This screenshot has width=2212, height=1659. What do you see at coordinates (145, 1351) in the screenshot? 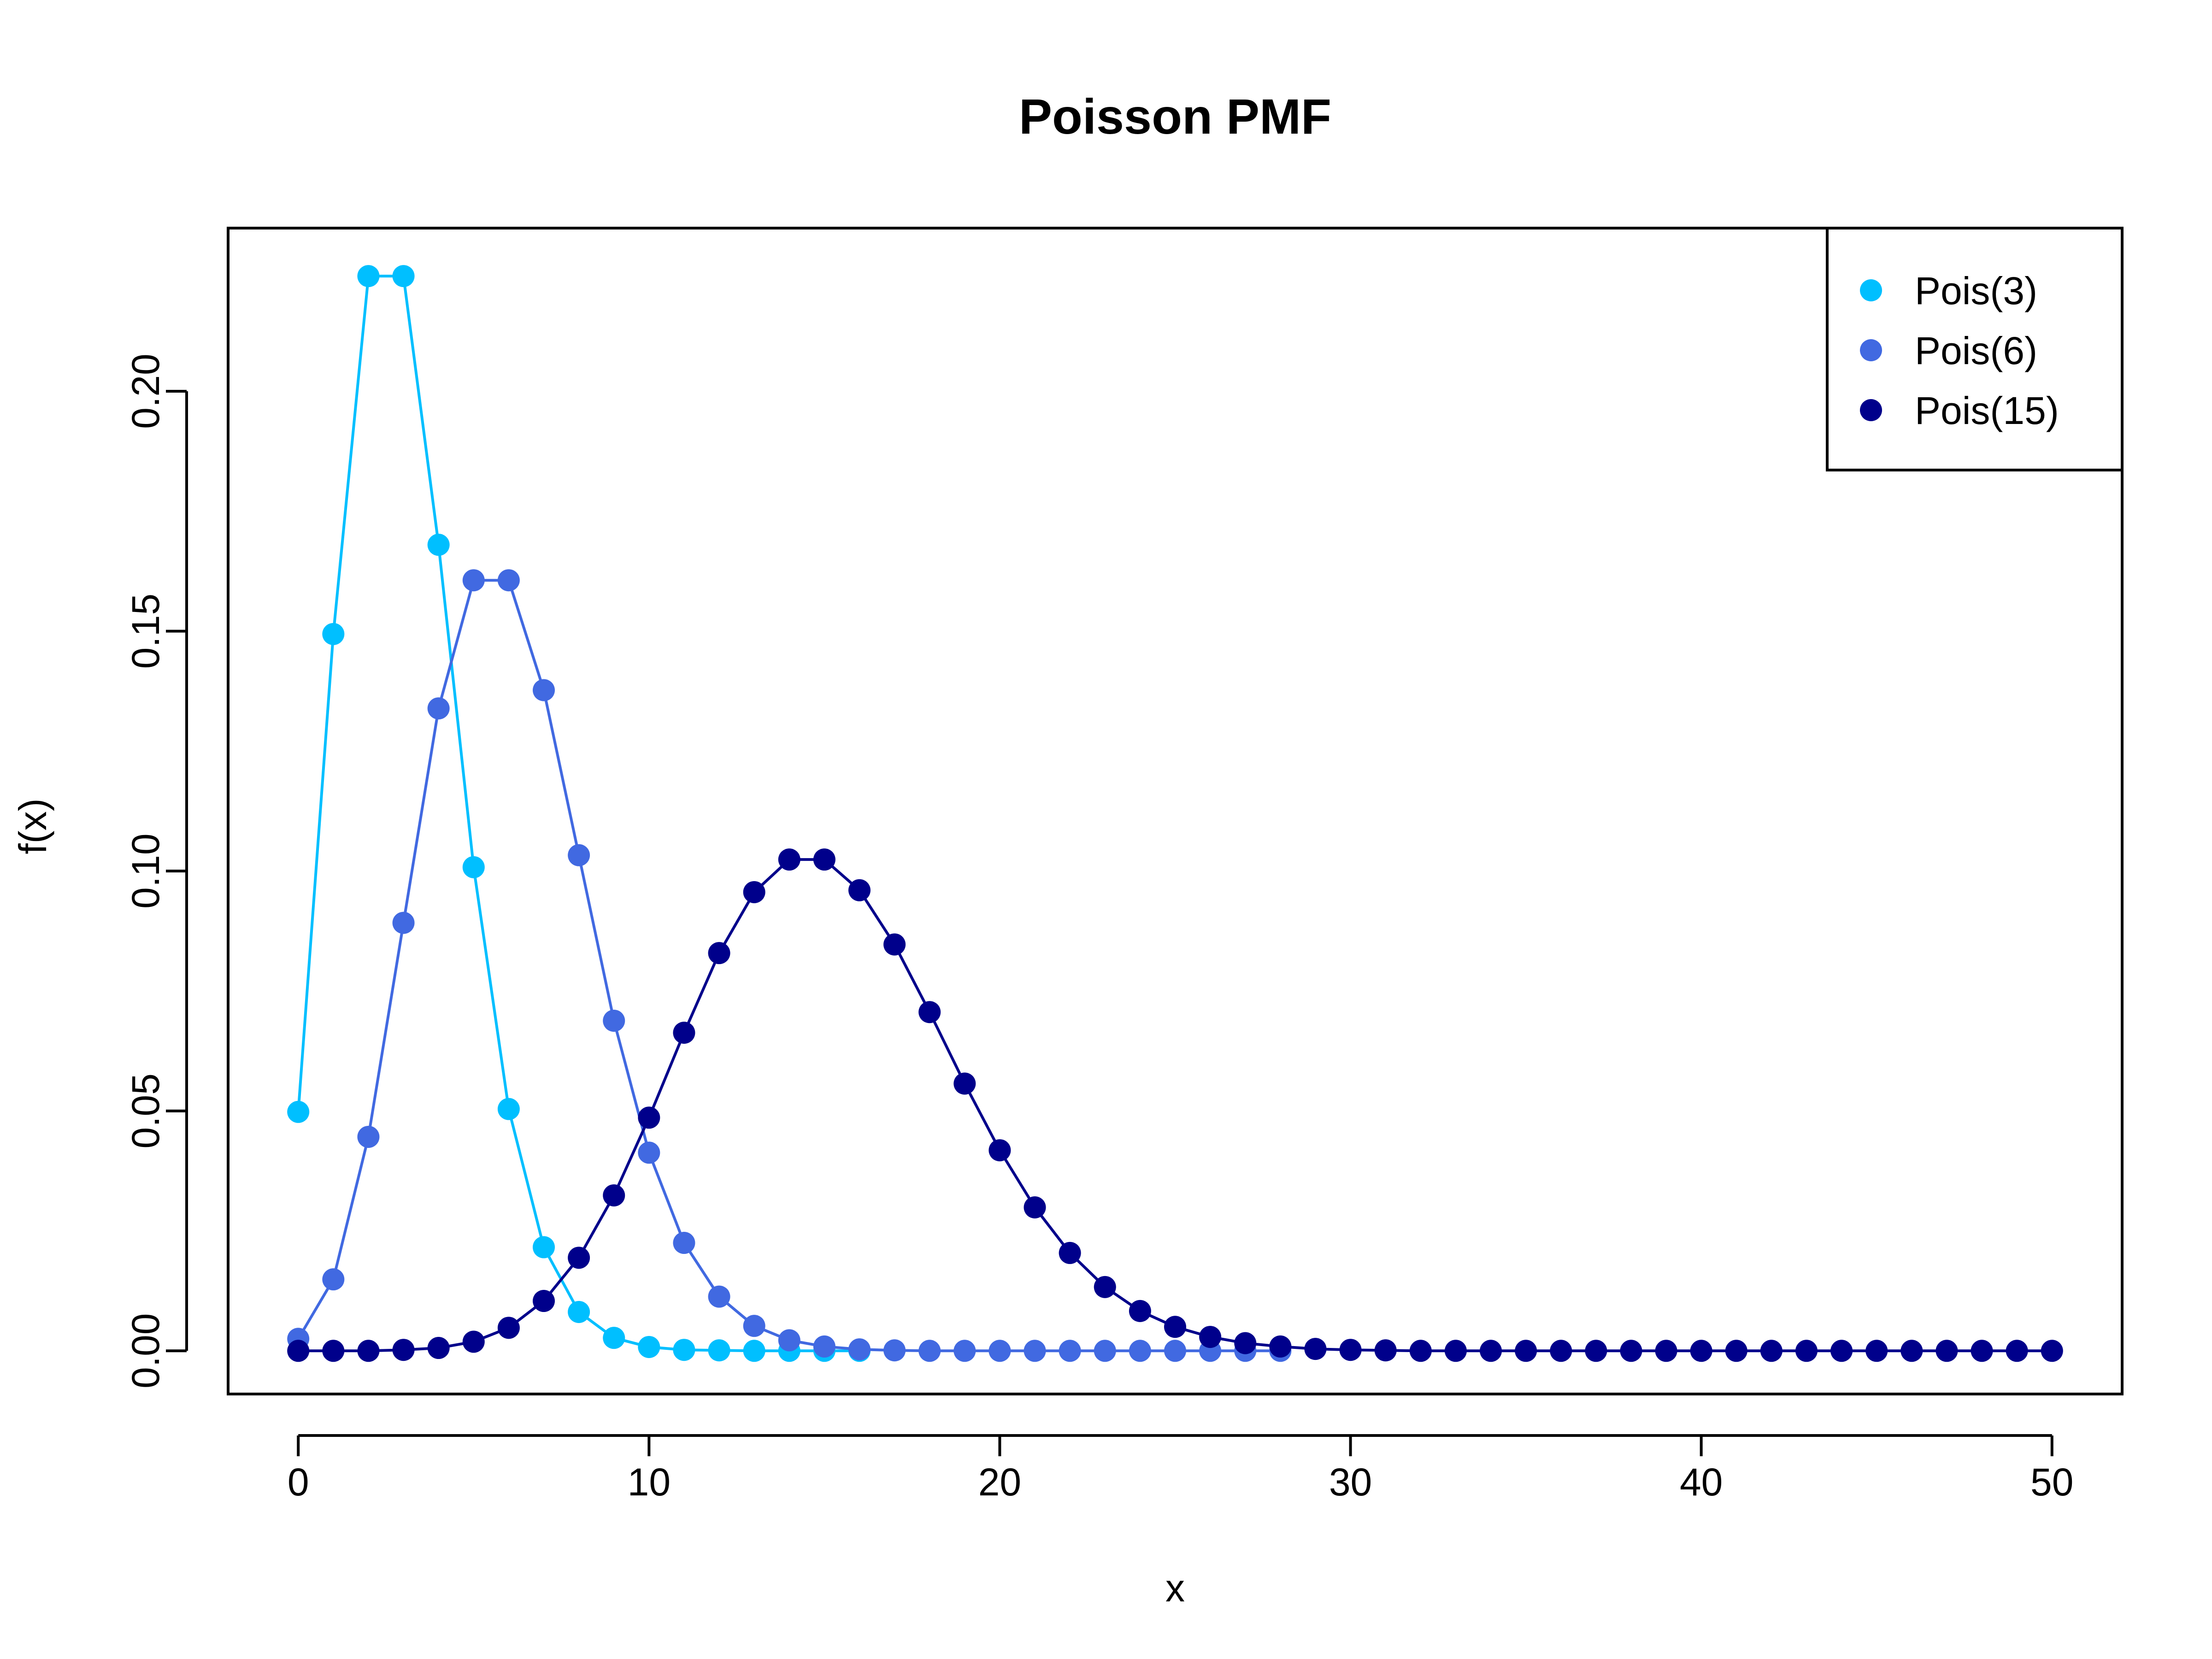
I see `y-tick-label: 0.00` at bounding box center [145, 1351].